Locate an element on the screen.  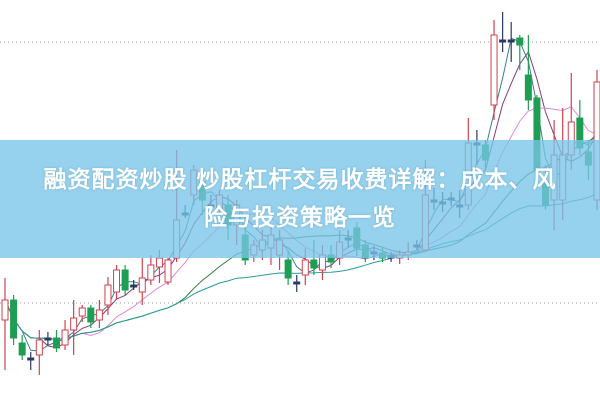
title-line-1: 融资配资炒股 炒股杠杆交易收费详解：成本、风 is located at coordinates (300, 180).